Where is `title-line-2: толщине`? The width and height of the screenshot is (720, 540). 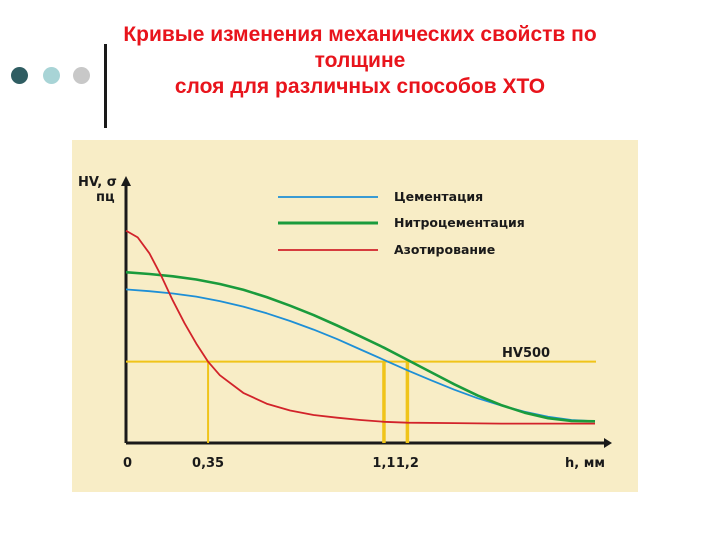
title-line-2: толщине is located at coordinates (360, 60).